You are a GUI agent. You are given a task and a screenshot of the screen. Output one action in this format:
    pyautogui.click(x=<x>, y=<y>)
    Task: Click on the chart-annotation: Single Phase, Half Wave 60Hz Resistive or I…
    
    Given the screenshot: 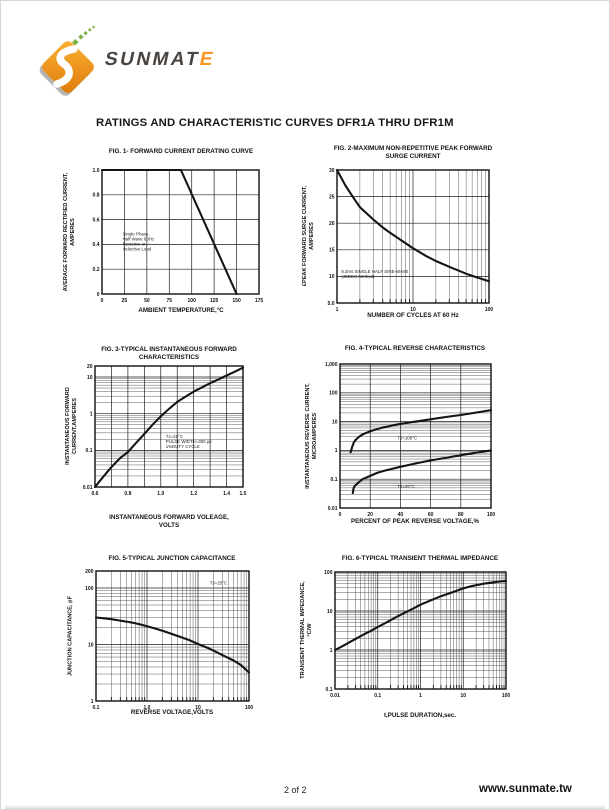 What is the action you would take?
    pyautogui.click(x=139, y=242)
    